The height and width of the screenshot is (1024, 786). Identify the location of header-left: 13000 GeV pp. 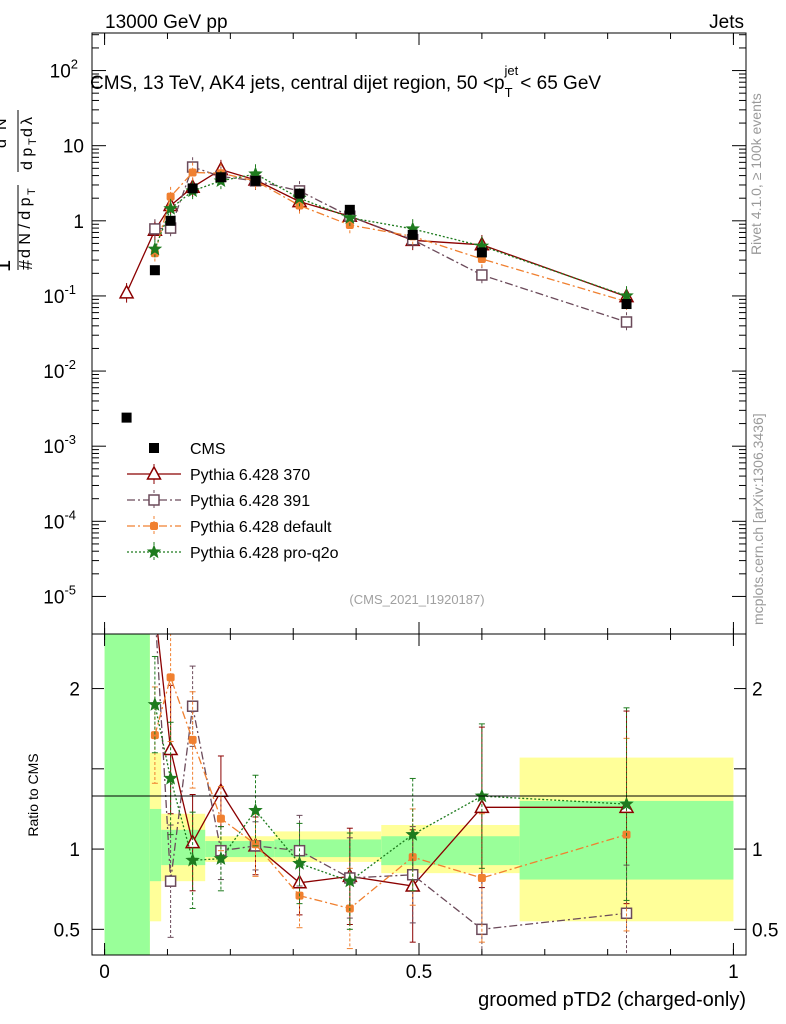
(166, 22).